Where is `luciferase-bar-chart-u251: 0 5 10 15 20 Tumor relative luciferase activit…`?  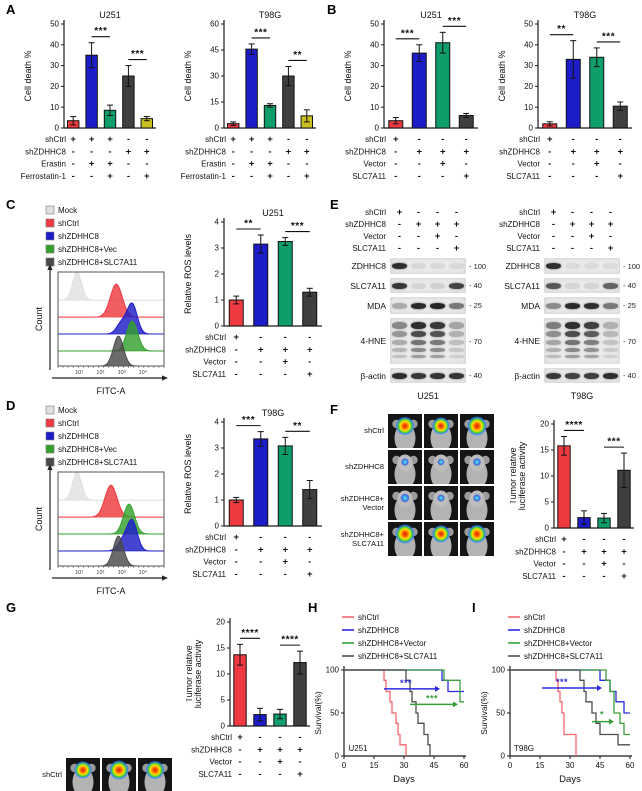
luciferase-bar-chart-u251: 0 5 10 15 20 Tumor relative luciferase activit… is located at coordinates (574, 502).